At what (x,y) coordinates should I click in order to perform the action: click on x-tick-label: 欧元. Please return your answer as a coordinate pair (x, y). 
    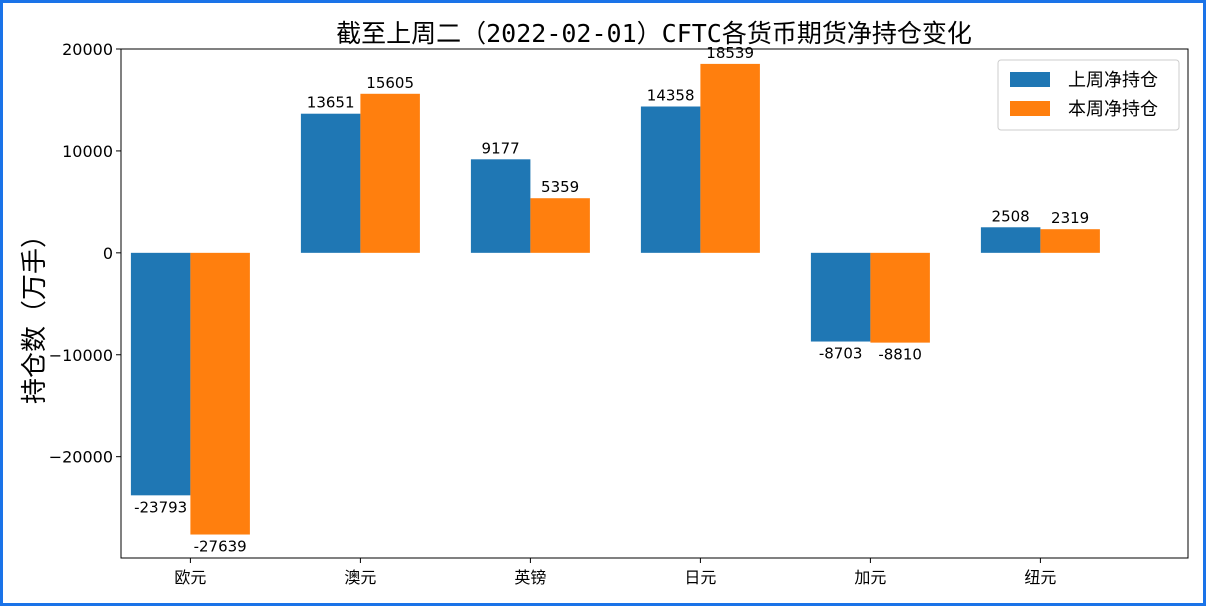
    Looking at the image, I should click on (190, 577).